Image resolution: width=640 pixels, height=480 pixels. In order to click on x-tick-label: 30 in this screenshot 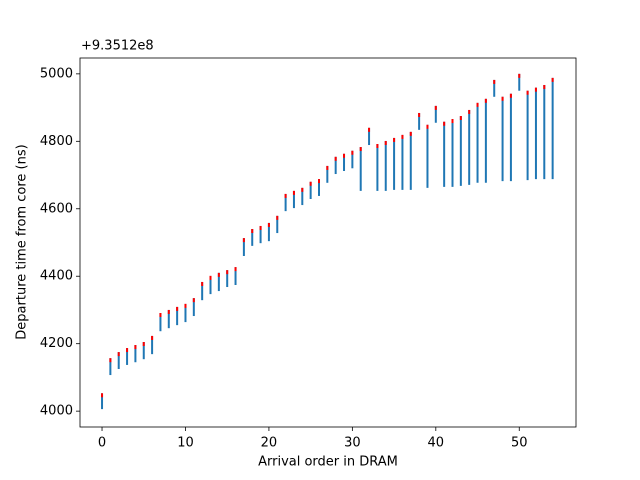, I will do `click(352, 443)`.